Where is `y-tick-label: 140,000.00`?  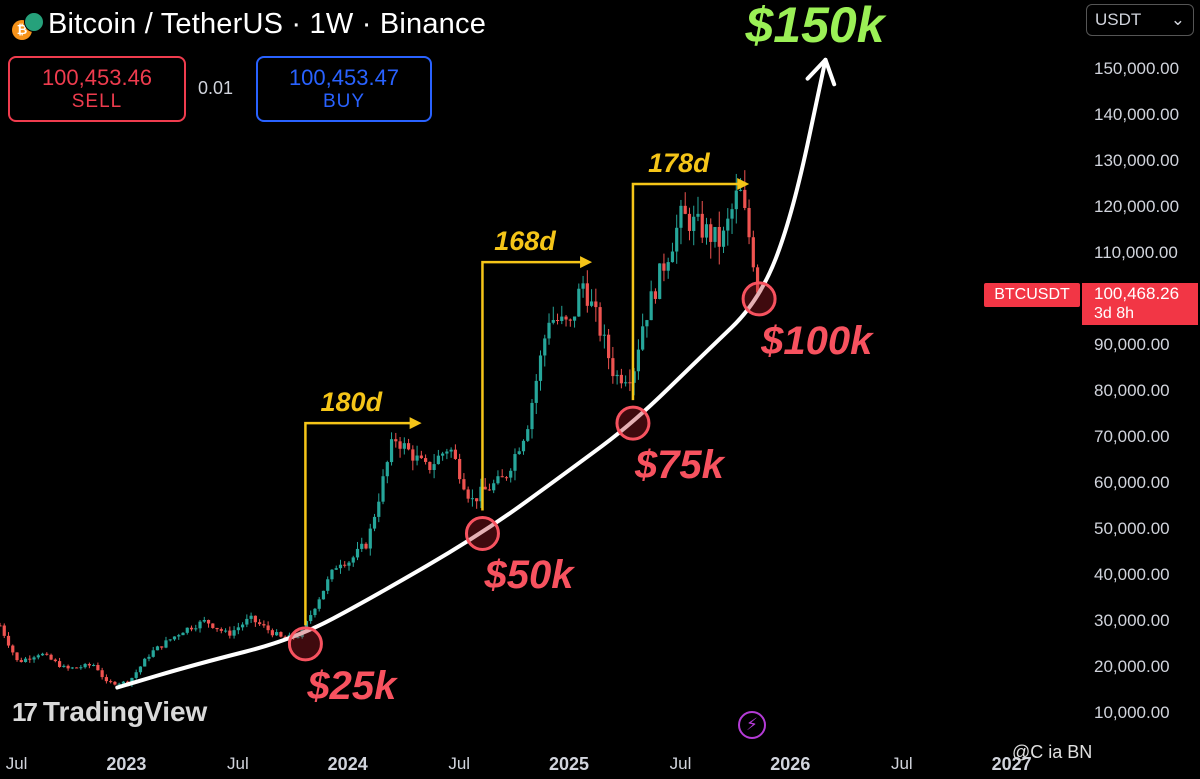
y-tick-label: 140,000.00 is located at coordinates (1137, 114).